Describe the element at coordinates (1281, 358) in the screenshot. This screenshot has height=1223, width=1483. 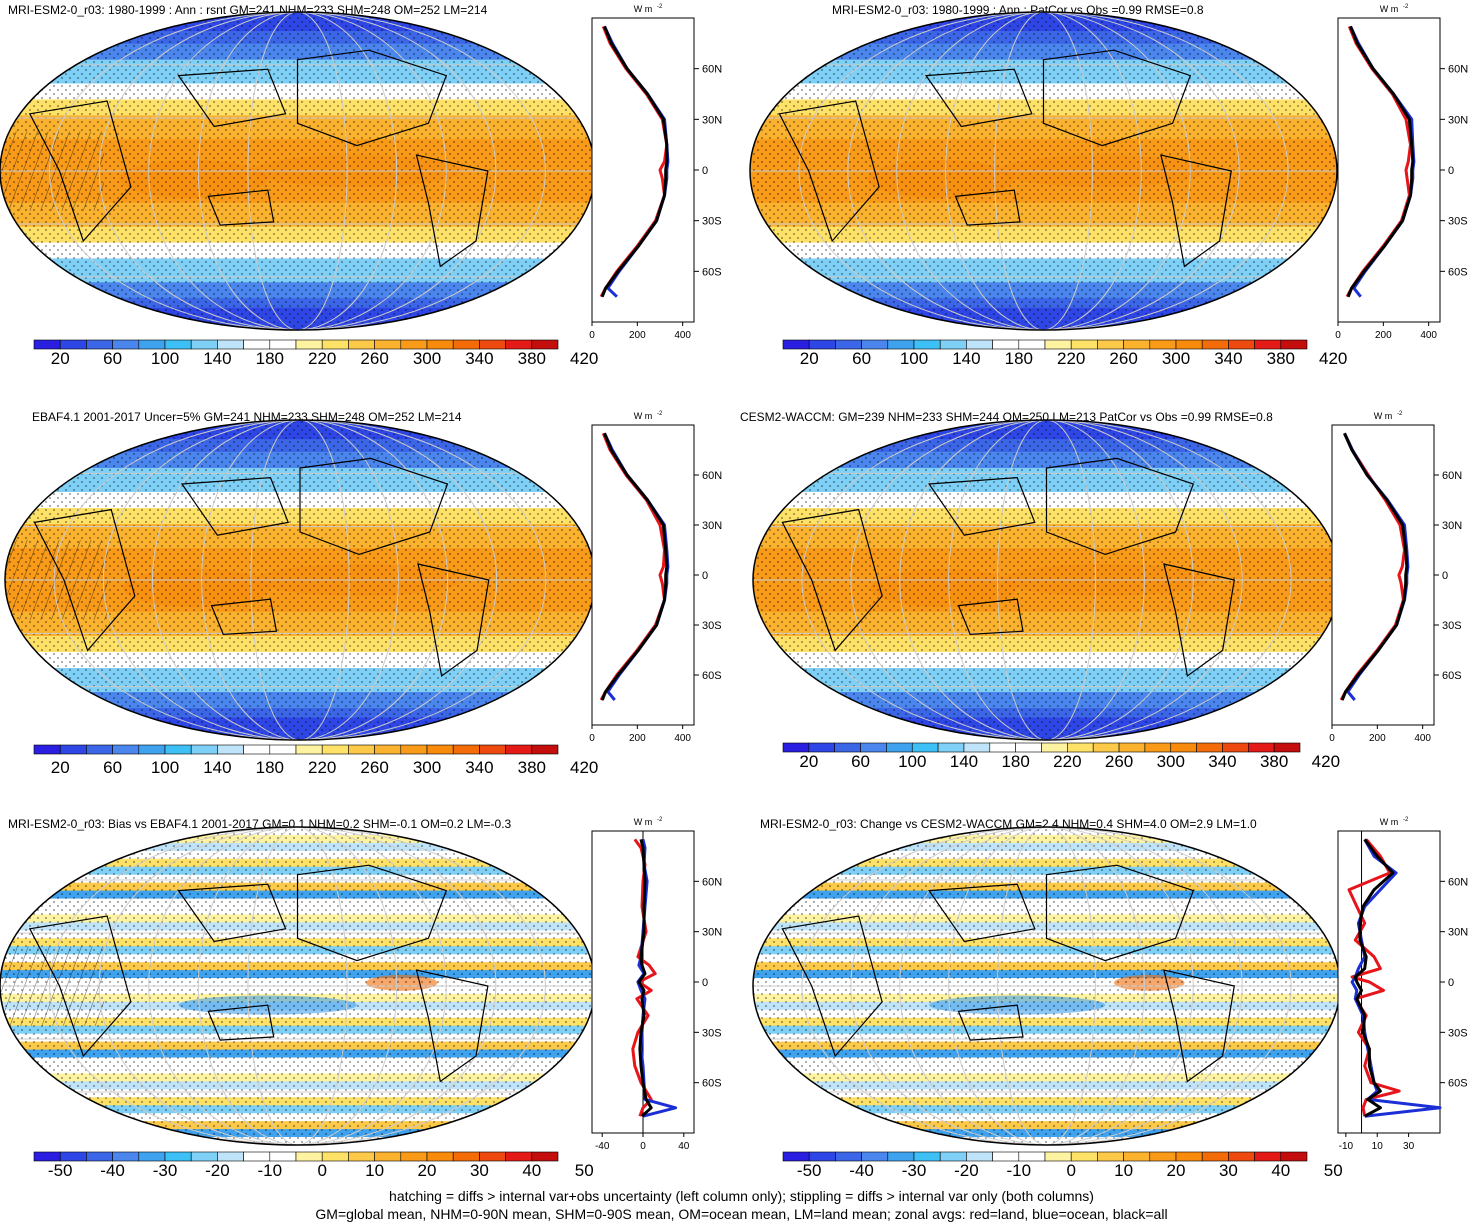
I see `colorbar-label: 380` at that location.